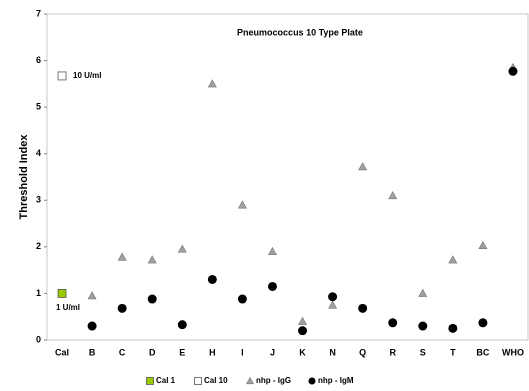  Describe the element at coordinates (68, 307) in the screenshot. I see `annotation: 1 U/ml` at that location.